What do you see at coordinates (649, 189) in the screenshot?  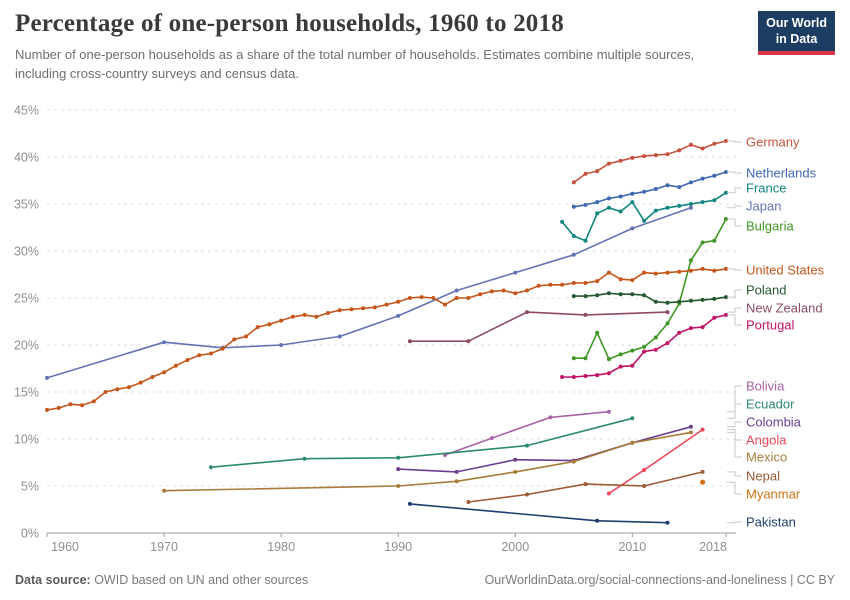 I see `series-line-netherlands` at bounding box center [649, 189].